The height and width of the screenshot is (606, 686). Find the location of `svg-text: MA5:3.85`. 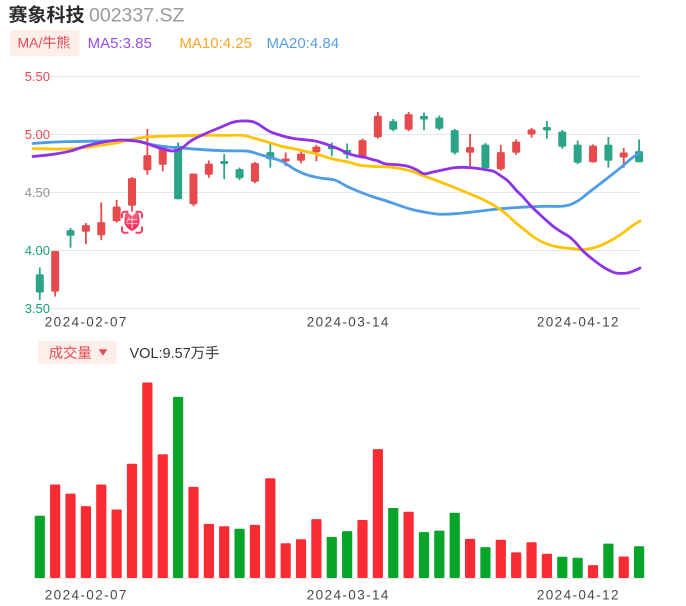

svg-text: MA5:3.85 is located at coordinates (120, 43).